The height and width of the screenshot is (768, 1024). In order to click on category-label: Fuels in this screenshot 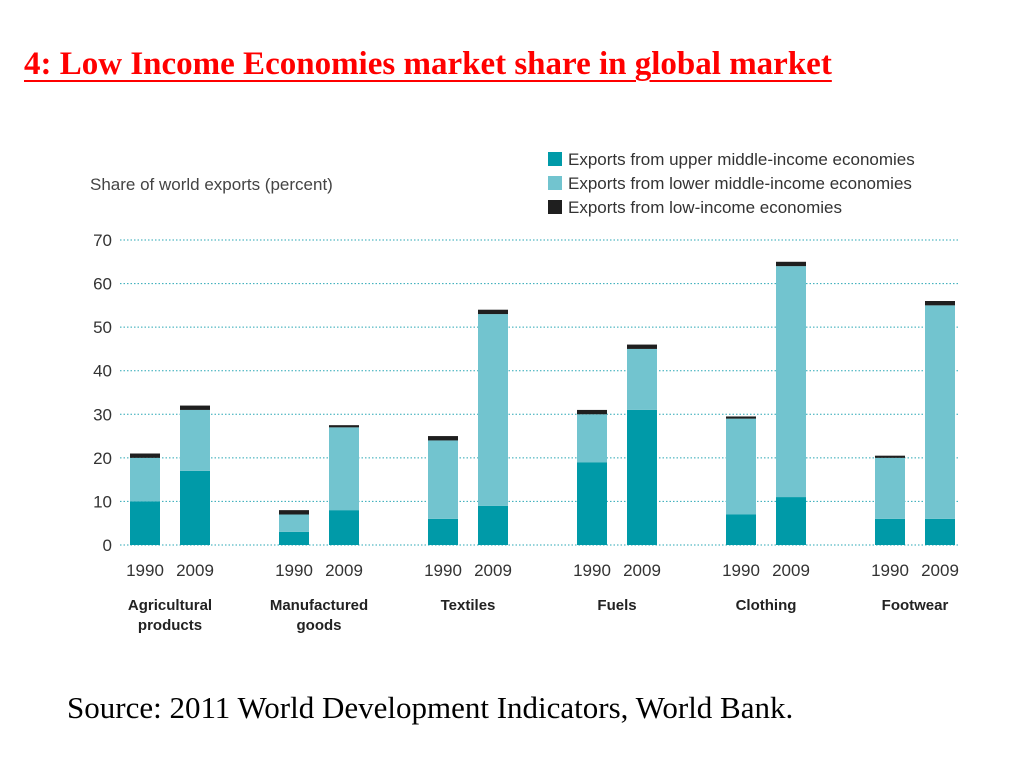, I will do `click(616, 605)`.